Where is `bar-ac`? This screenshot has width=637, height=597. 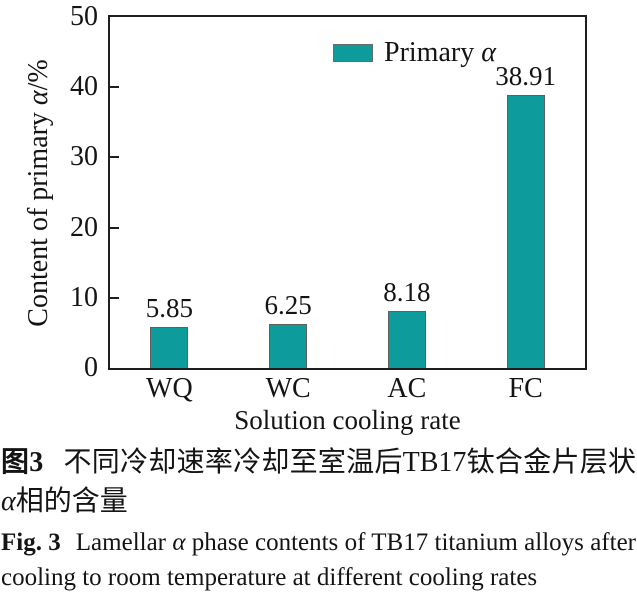
bar-ac is located at coordinates (406, 339).